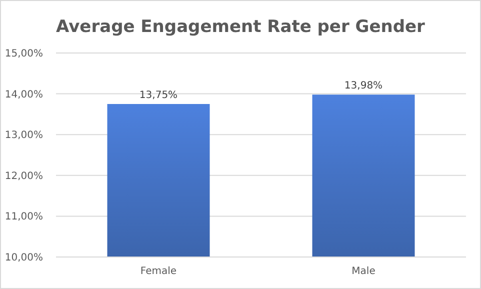 Image resolution: width=481 pixels, height=289 pixels. Describe the element at coordinates (23, 176) in the screenshot. I see `y-tick-label: 12,00%` at that location.